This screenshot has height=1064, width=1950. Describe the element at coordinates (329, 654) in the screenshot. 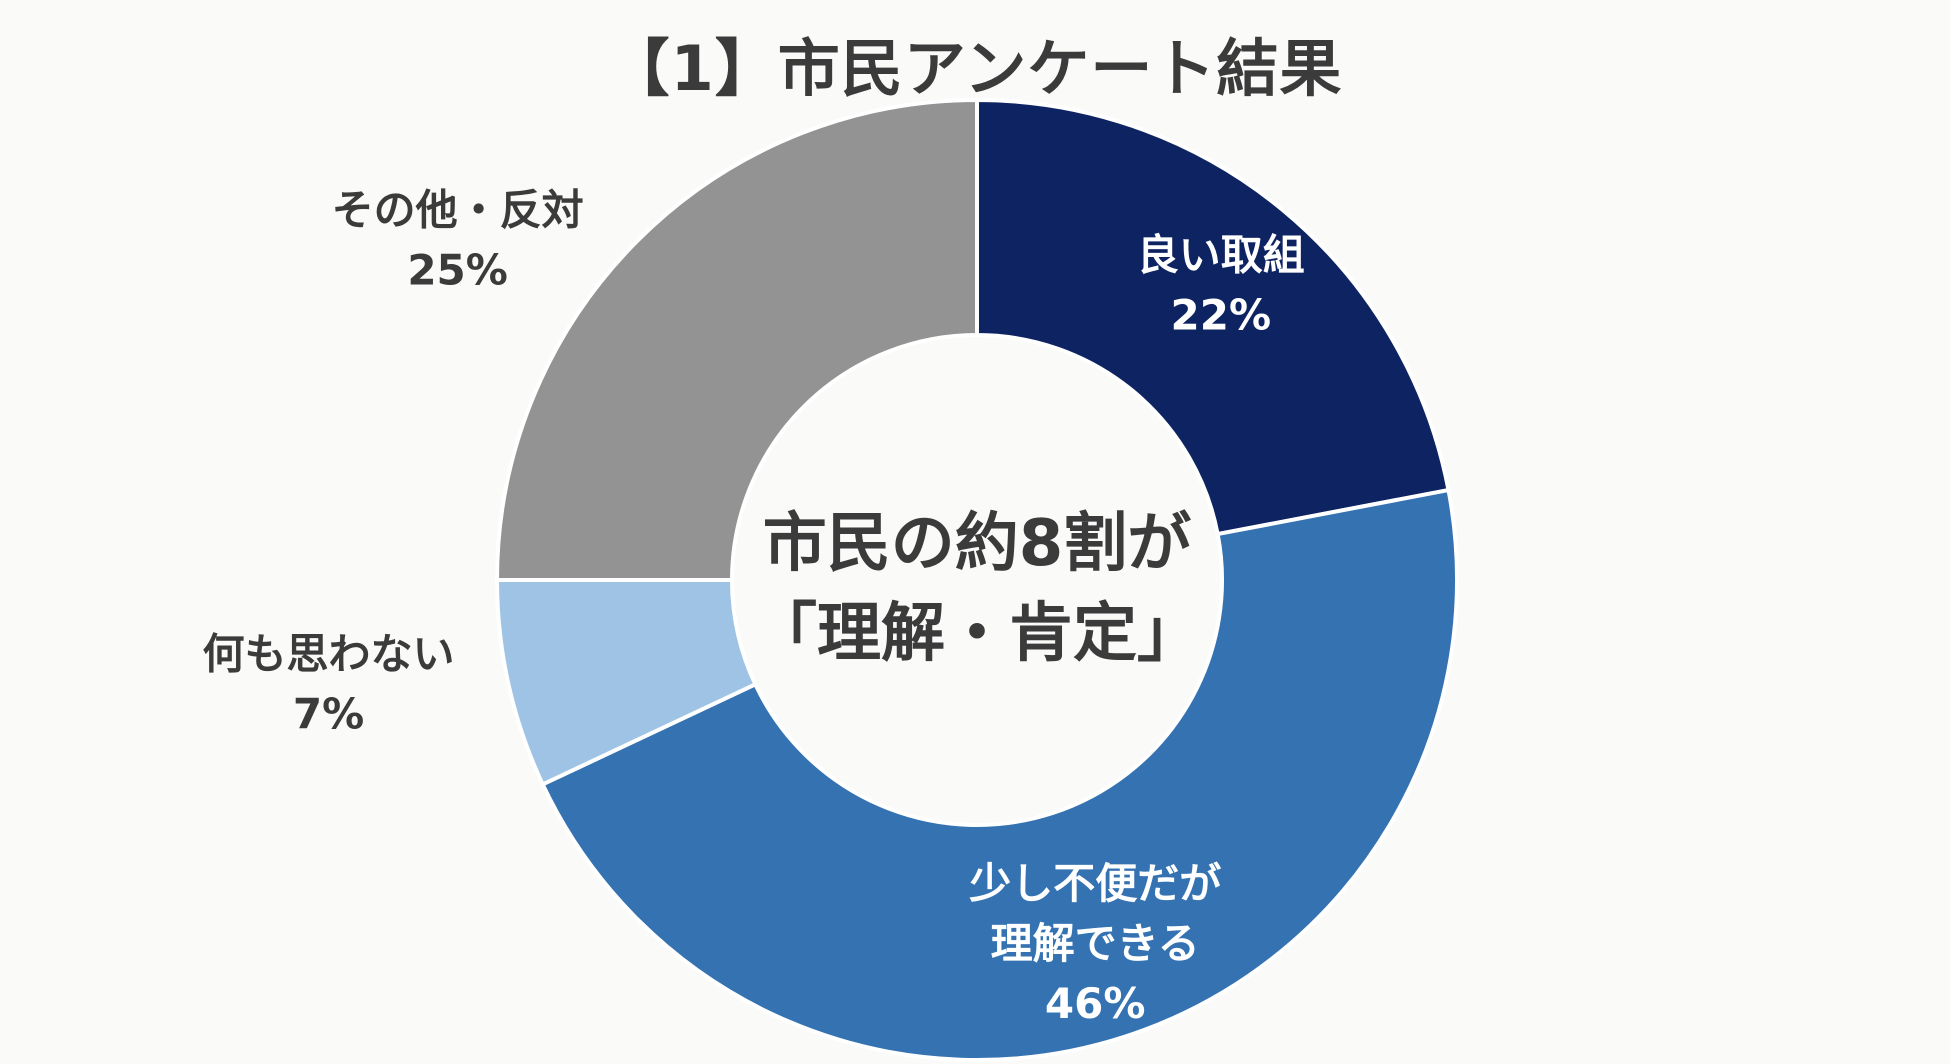

I see `slice-category-label-2: 何も思わない` at that location.